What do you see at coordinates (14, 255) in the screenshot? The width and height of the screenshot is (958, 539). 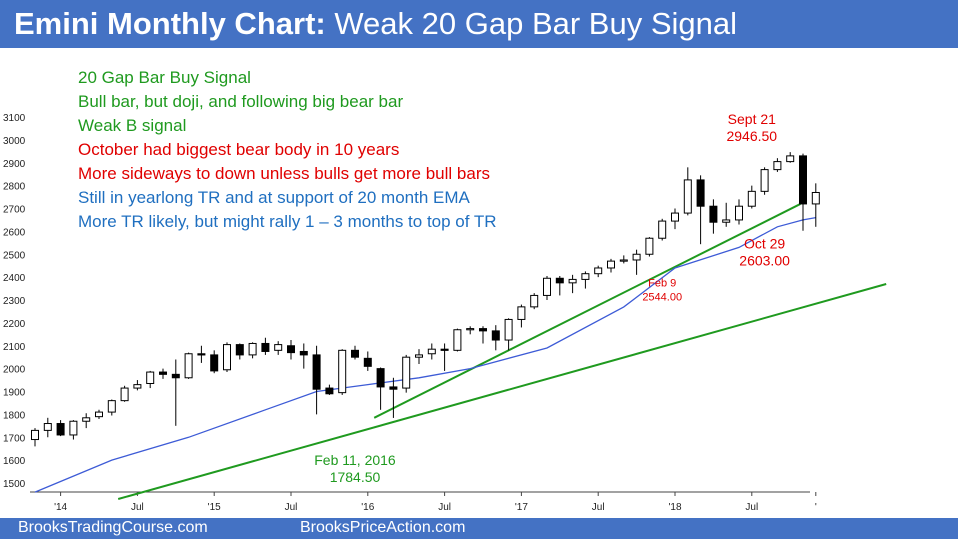 I see `y-tick-label: 2500` at bounding box center [14, 255].